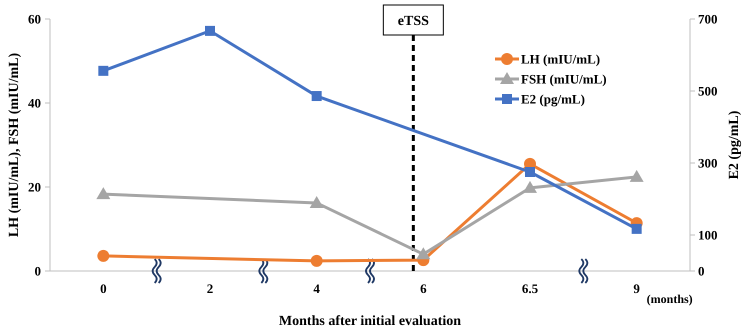 The height and width of the screenshot is (335, 750). What do you see at coordinates (14, 145) in the screenshot?
I see `y-axis-title: LH (mIU/mL), FSH (mIU/mL)` at bounding box center [14, 145].